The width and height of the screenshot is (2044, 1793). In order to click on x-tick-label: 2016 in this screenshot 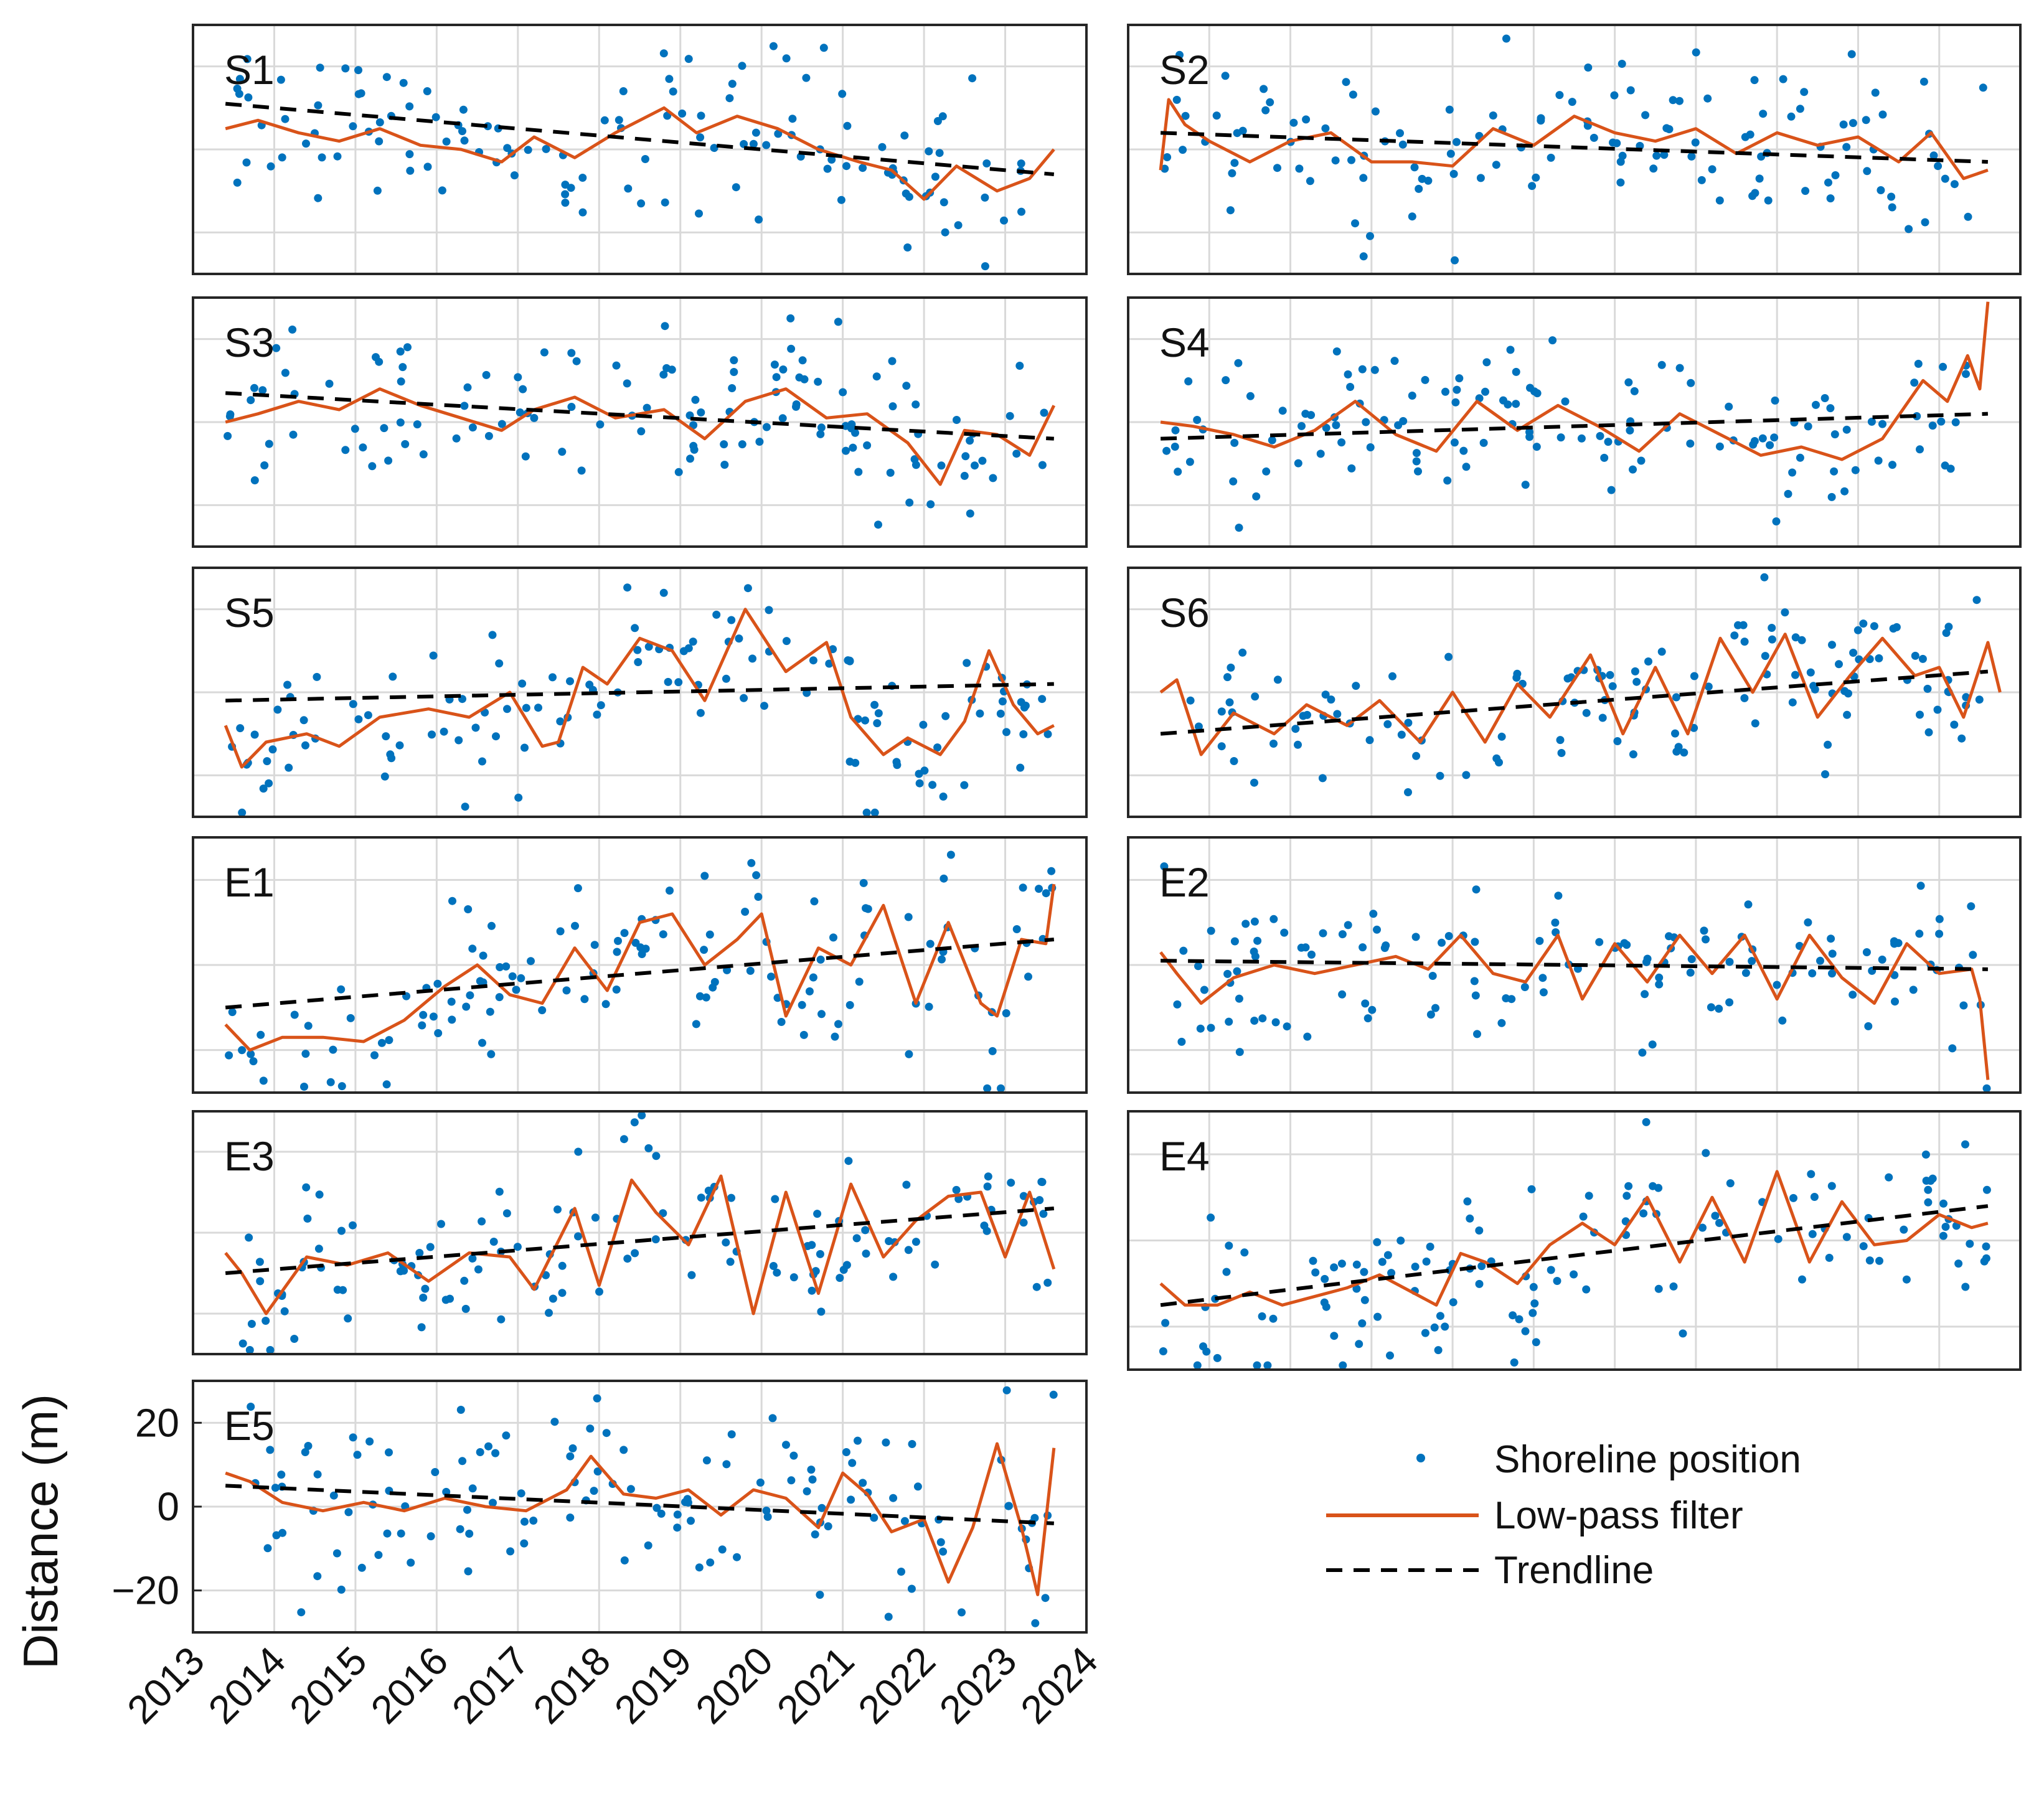, I will do `click(410, 1685)`.